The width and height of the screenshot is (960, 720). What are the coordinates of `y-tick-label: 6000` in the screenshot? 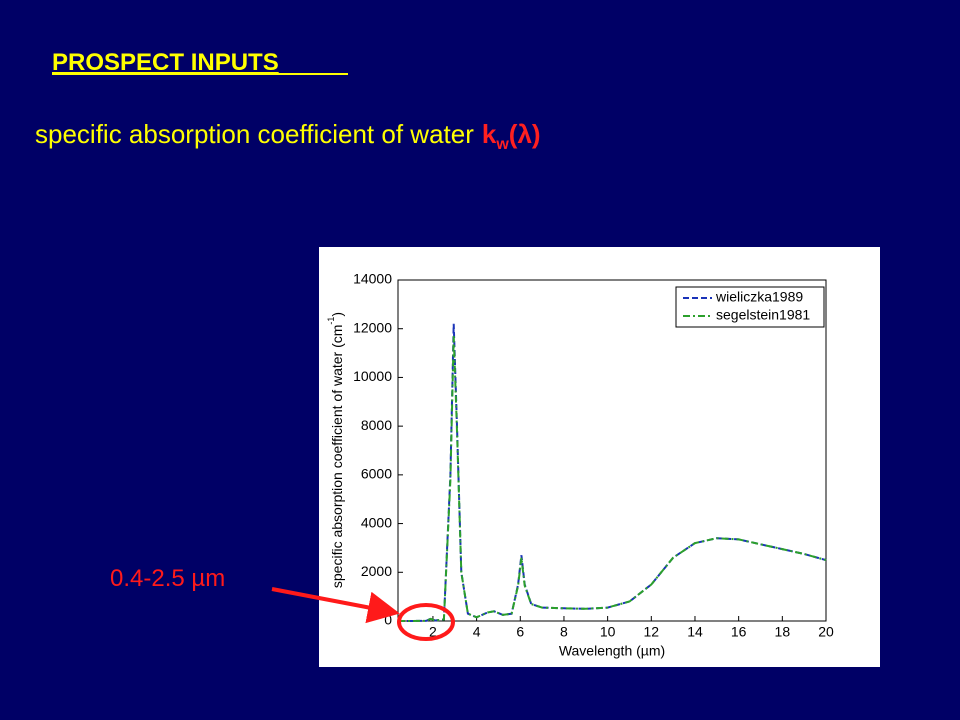 It's located at (376, 474).